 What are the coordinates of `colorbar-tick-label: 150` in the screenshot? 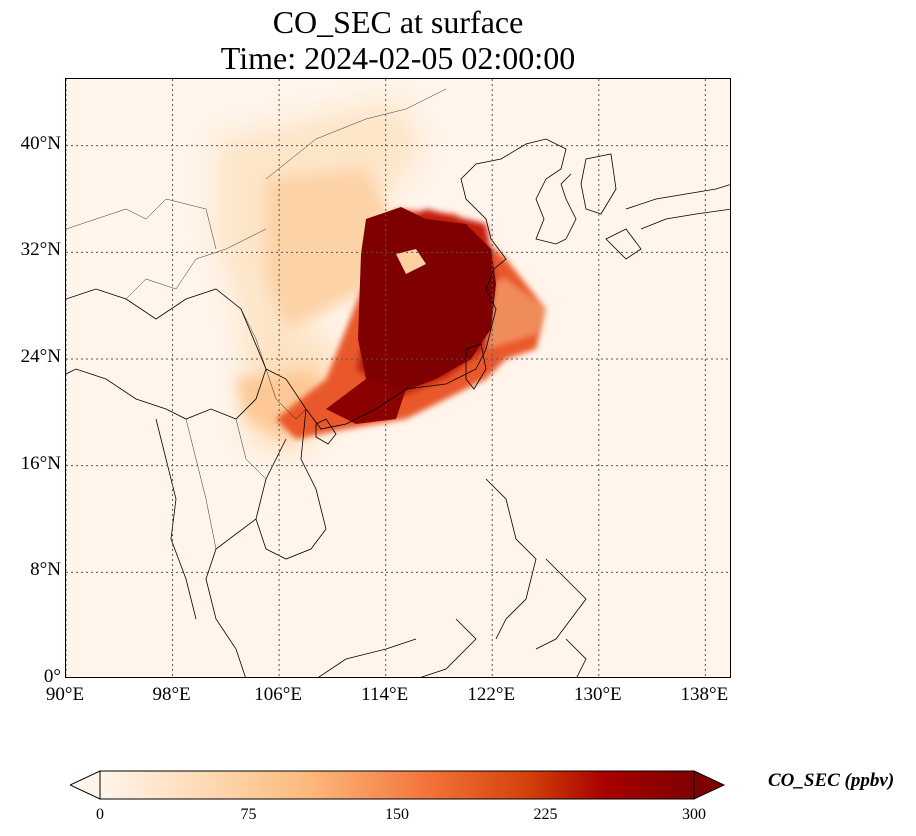 It's located at (397, 814).